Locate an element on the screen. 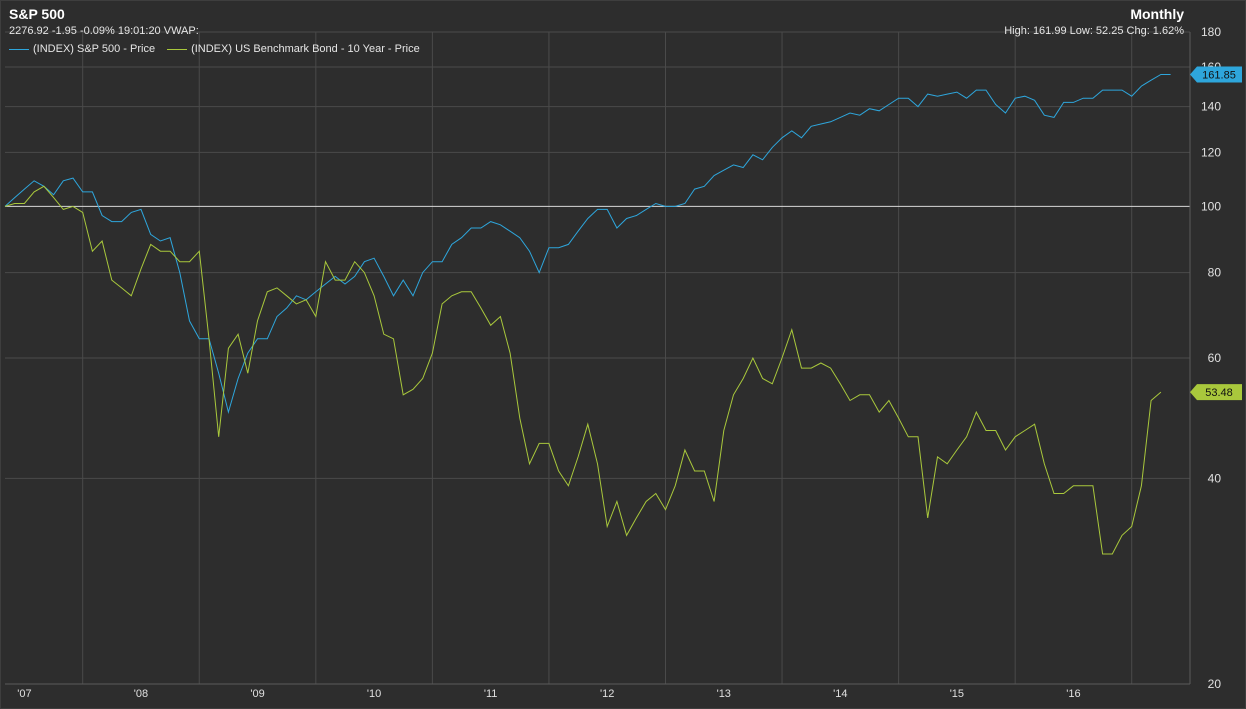 The height and width of the screenshot is (709, 1246). x-tick-label: '07 is located at coordinates (24, 694).